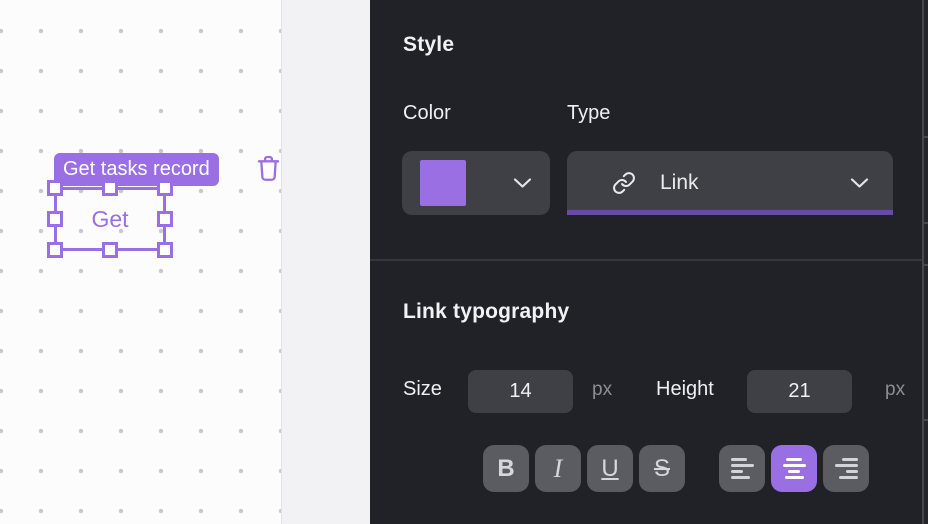 The image size is (928, 524). Describe the element at coordinates (165, 219) in the screenshot. I see `resize-handle-middle-right` at that location.